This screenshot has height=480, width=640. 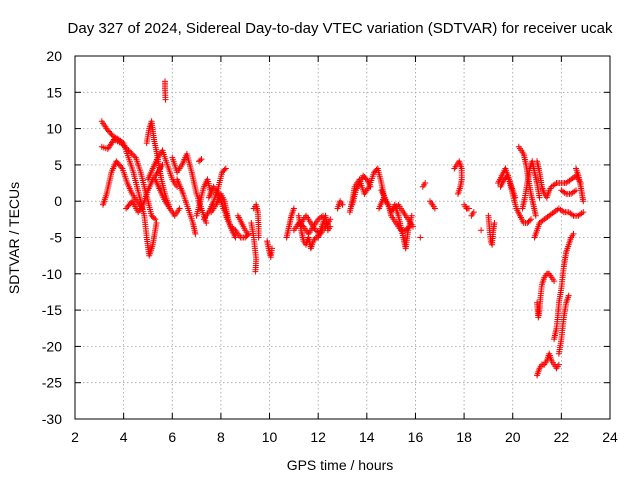 I want to click on y-tick-label: -20, so click(x=52, y=346).